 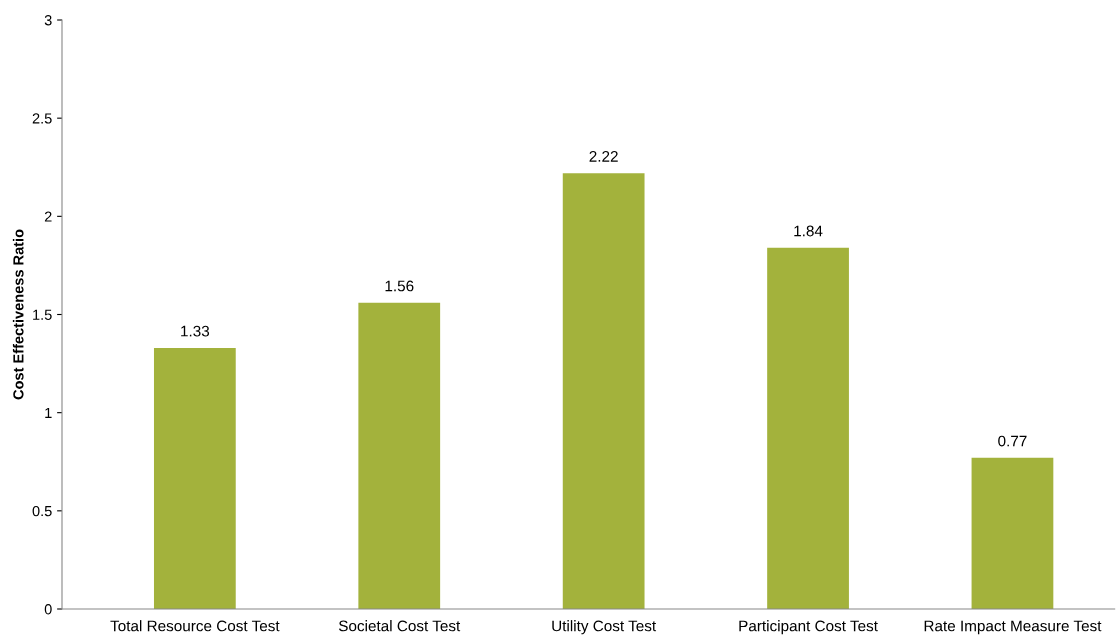 I want to click on y-tick-label: 1, so click(x=48, y=412).